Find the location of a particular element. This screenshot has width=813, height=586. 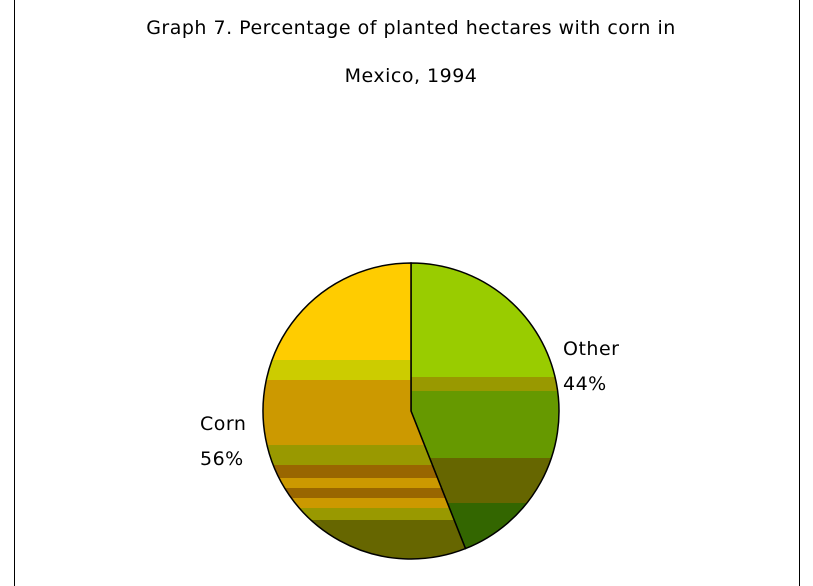

slice-value-label: 44% is located at coordinates (585, 384).